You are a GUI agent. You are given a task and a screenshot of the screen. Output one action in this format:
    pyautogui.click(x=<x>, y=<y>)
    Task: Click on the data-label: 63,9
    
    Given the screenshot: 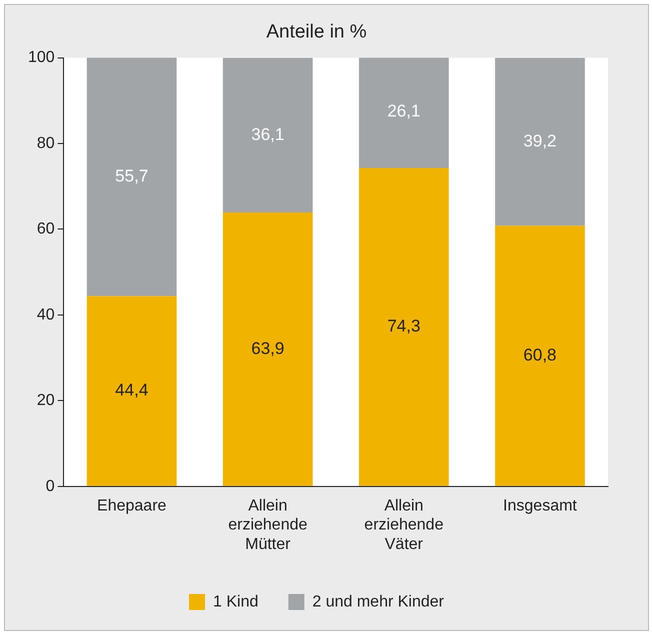 What is the action you would take?
    pyautogui.click(x=267, y=348)
    